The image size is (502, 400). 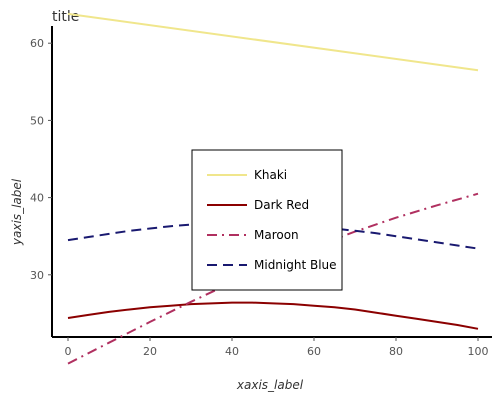 I want to click on legend-box, so click(x=267, y=220).